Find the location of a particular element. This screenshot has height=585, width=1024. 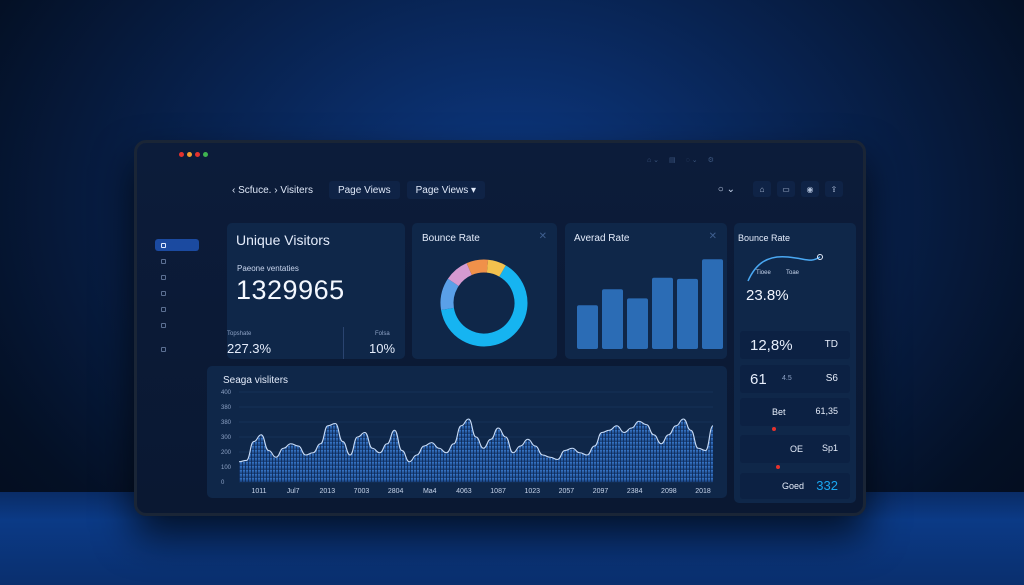

row-tag: S6 is located at coordinates (831, 378).